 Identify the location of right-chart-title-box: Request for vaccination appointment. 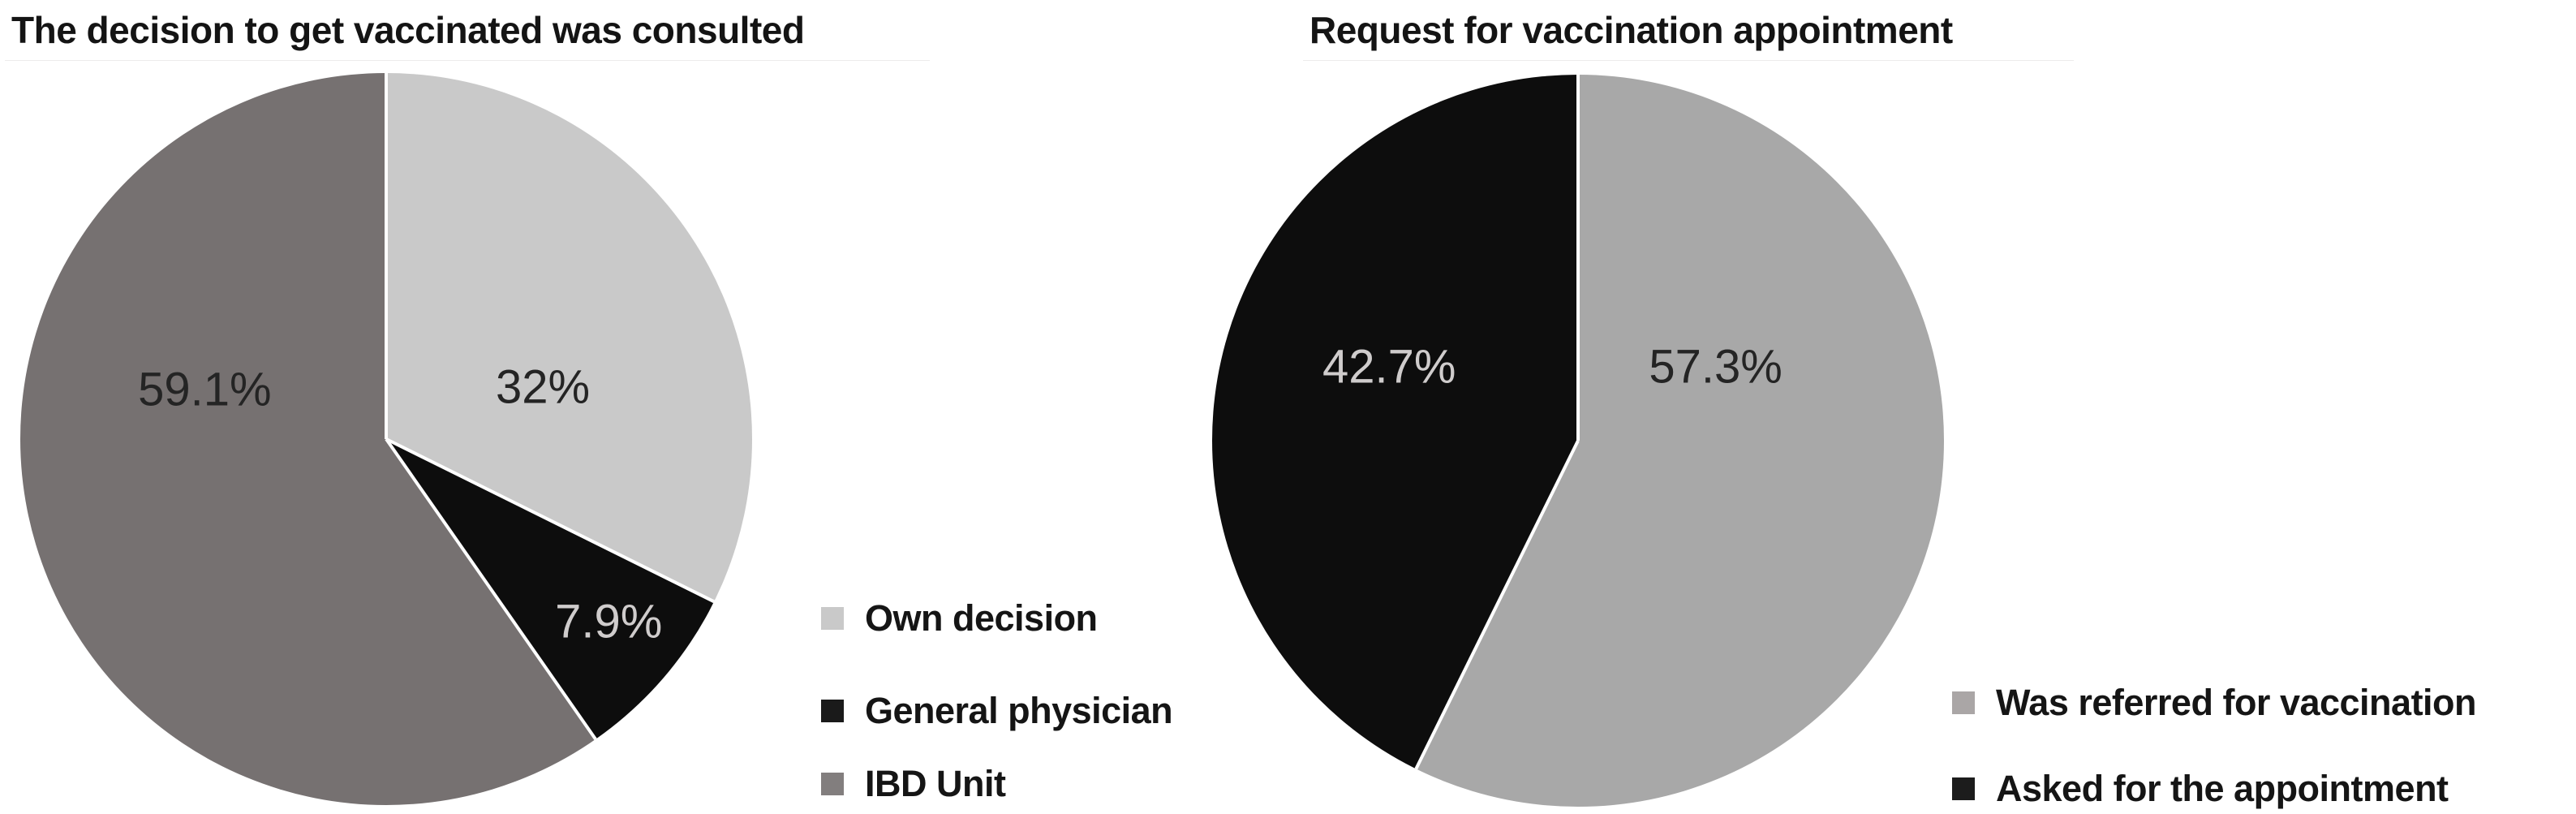
(1689, 30).